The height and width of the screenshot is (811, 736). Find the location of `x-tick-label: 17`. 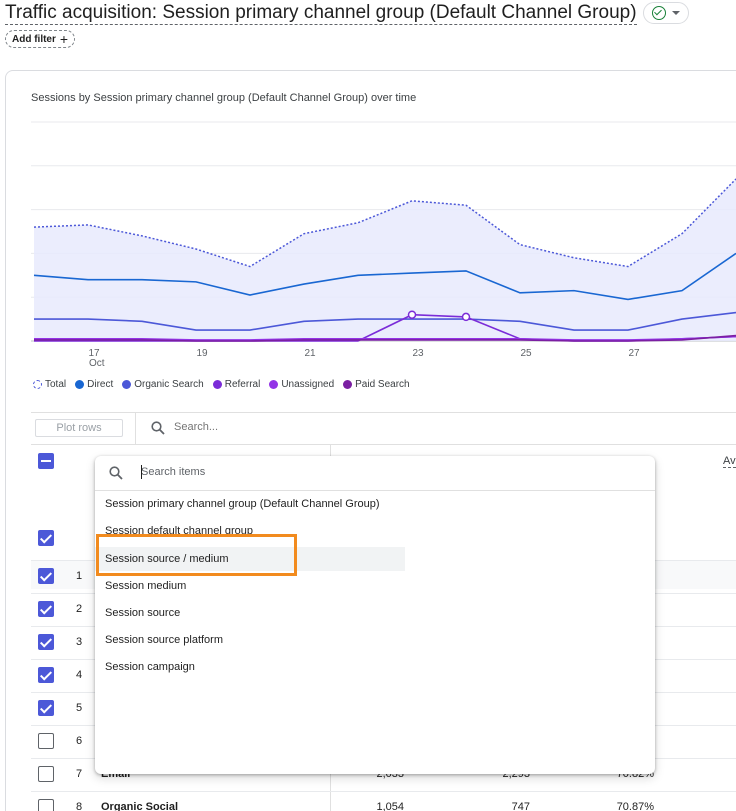

x-tick-label: 17 is located at coordinates (94, 353).